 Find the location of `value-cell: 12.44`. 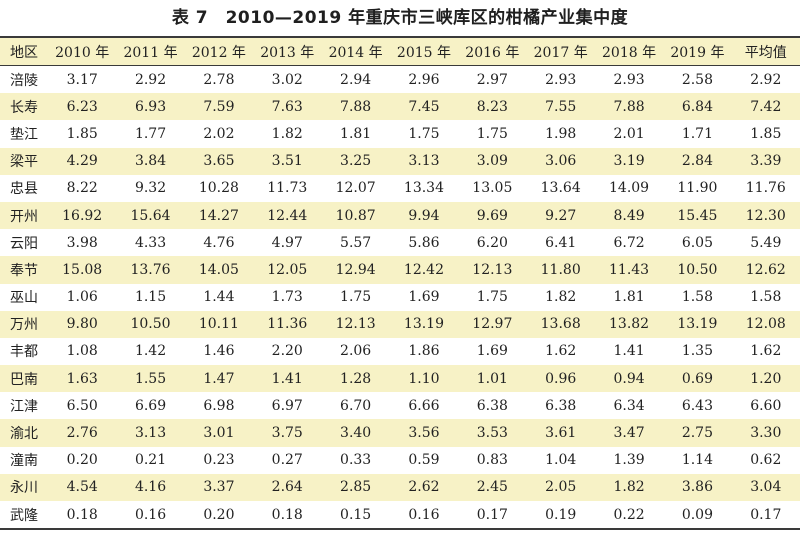

value-cell: 12.44 is located at coordinates (287, 215).